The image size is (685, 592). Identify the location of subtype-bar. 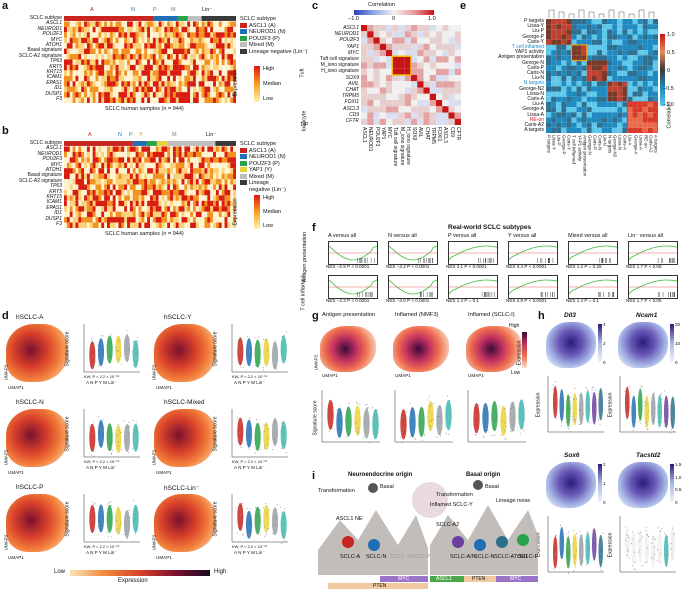
(165, 18).